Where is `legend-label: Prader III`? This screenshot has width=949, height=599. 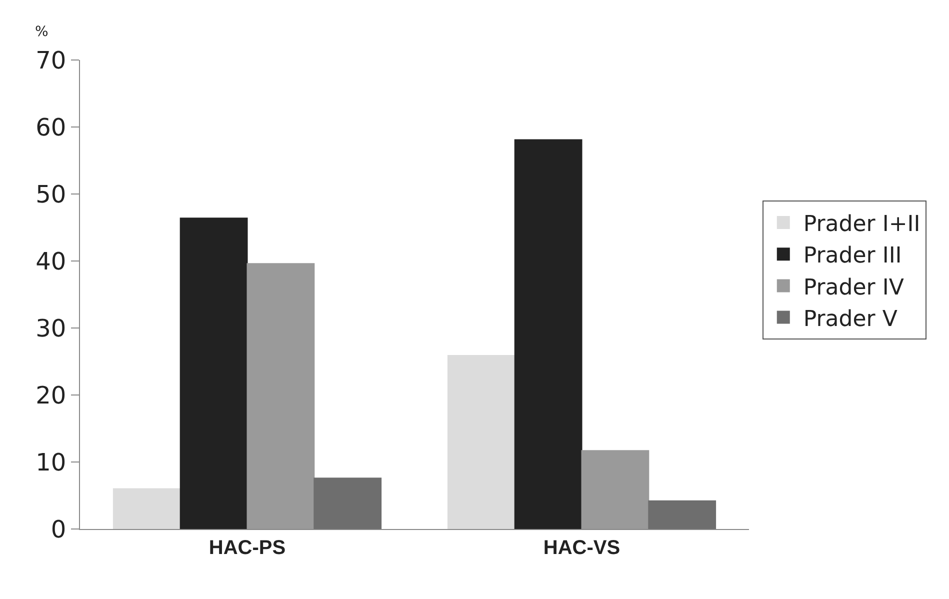 legend-label: Prader III is located at coordinates (852, 256).